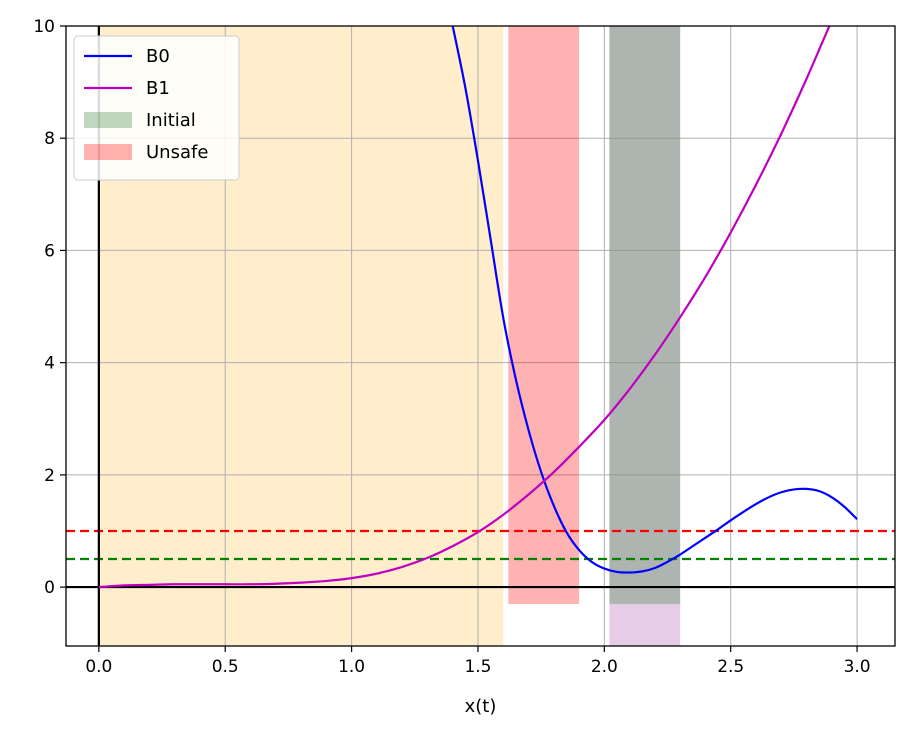 The width and height of the screenshot is (913, 734). I want to click on legend-label-b0: B0, so click(158, 56).